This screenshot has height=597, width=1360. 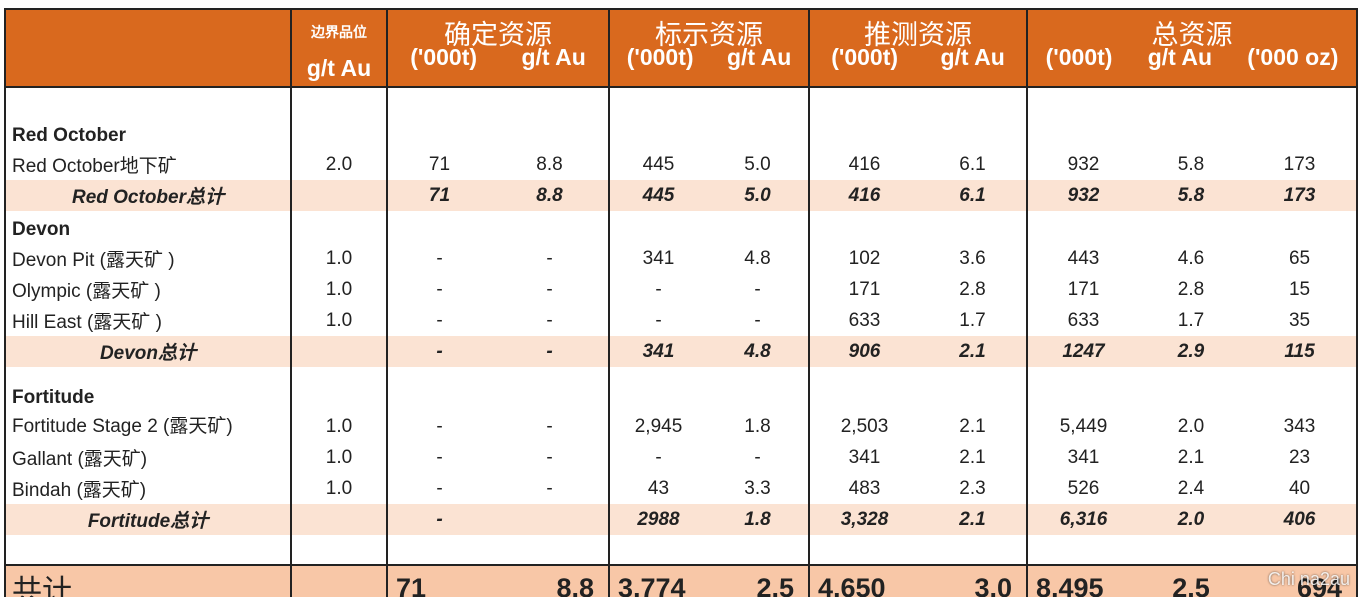 I want to click on value-cell: 1.8, so click(x=758, y=426).